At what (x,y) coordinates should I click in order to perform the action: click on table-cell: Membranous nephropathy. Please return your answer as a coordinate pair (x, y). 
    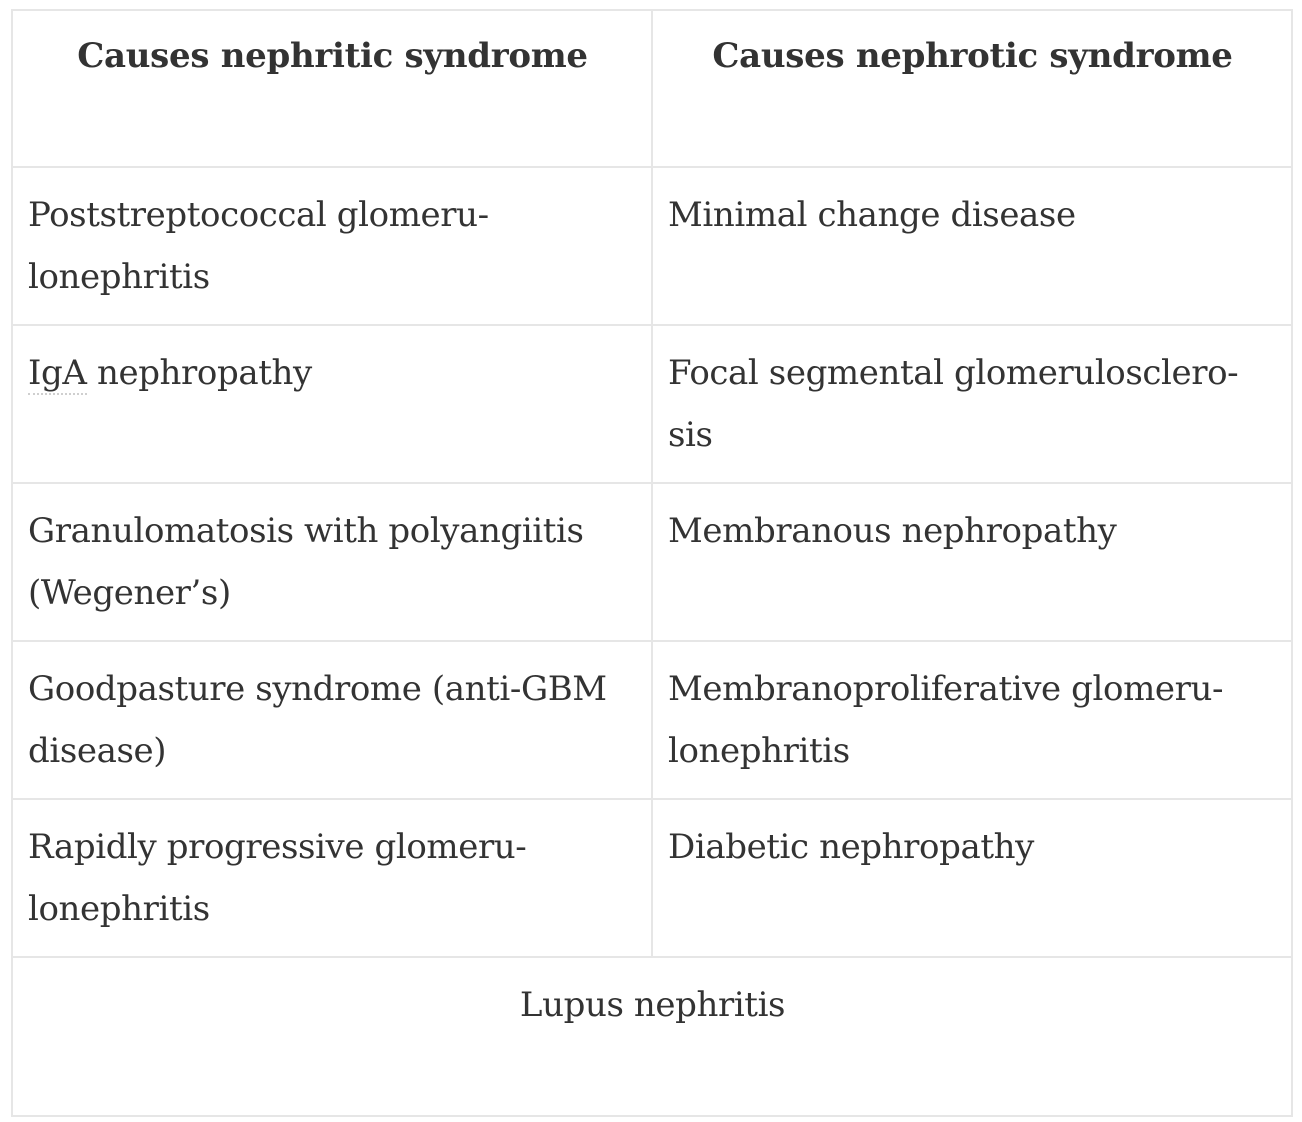
    Looking at the image, I should click on (972, 562).